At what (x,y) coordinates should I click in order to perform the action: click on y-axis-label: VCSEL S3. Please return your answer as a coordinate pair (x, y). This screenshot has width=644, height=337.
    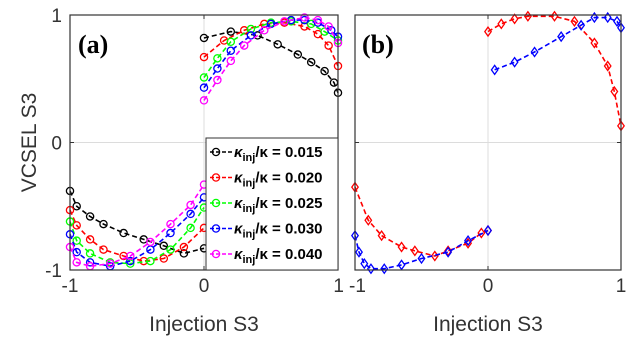
    Looking at the image, I should click on (29, 143).